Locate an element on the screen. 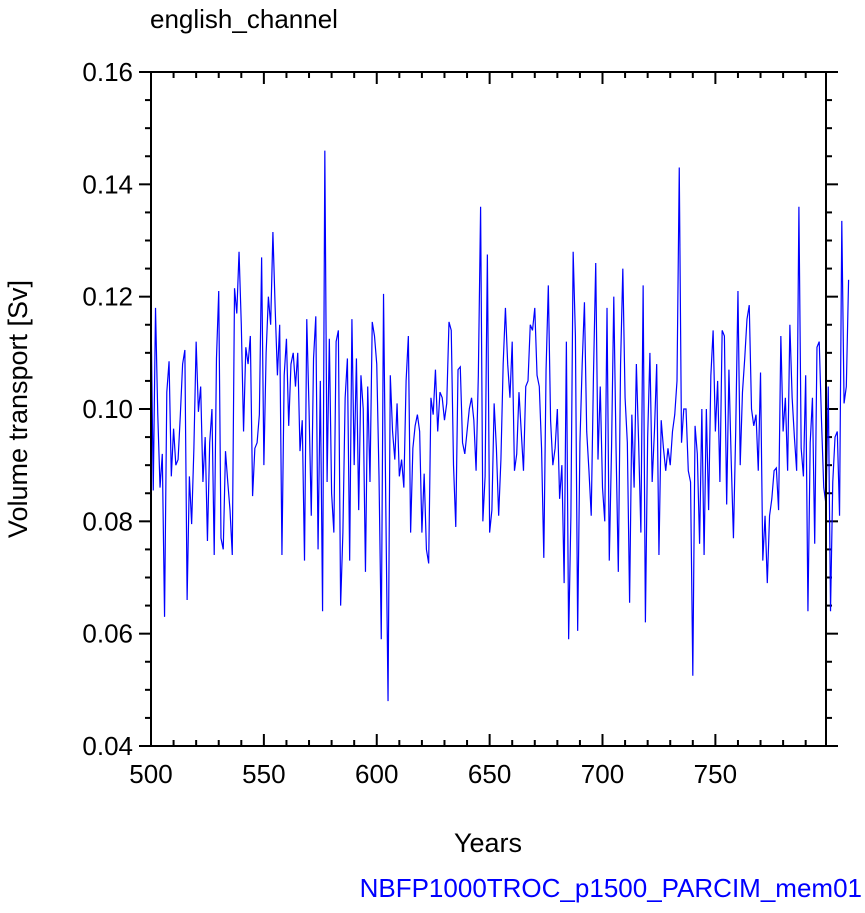  footer-label: NBFP1000TROC_p1500_PARCIM_mem01 is located at coordinates (611, 888).